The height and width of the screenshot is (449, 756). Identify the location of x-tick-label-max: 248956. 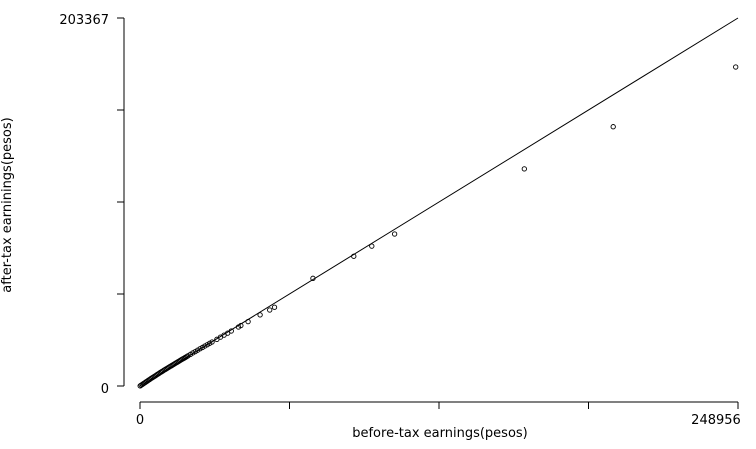
(716, 420).